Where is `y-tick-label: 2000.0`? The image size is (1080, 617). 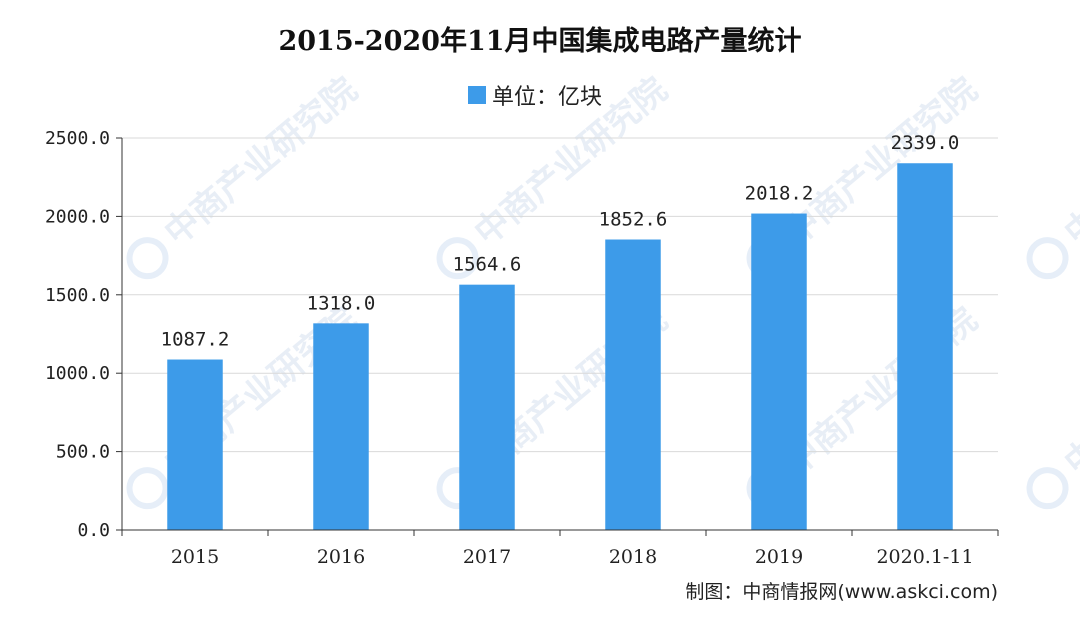 y-tick-label: 2000.0 is located at coordinates (77, 216).